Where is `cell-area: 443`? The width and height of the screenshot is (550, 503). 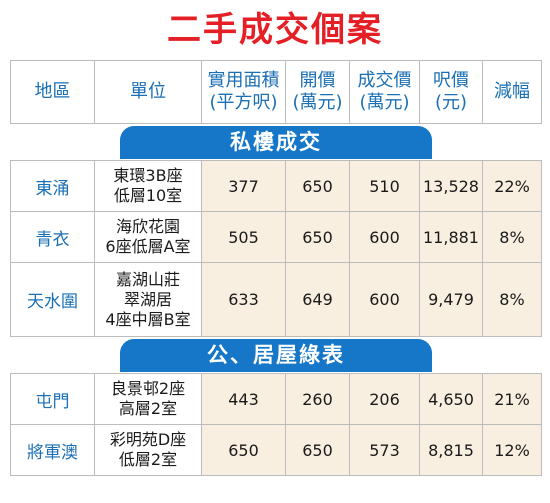
cell-area: 443 is located at coordinates (243, 399).